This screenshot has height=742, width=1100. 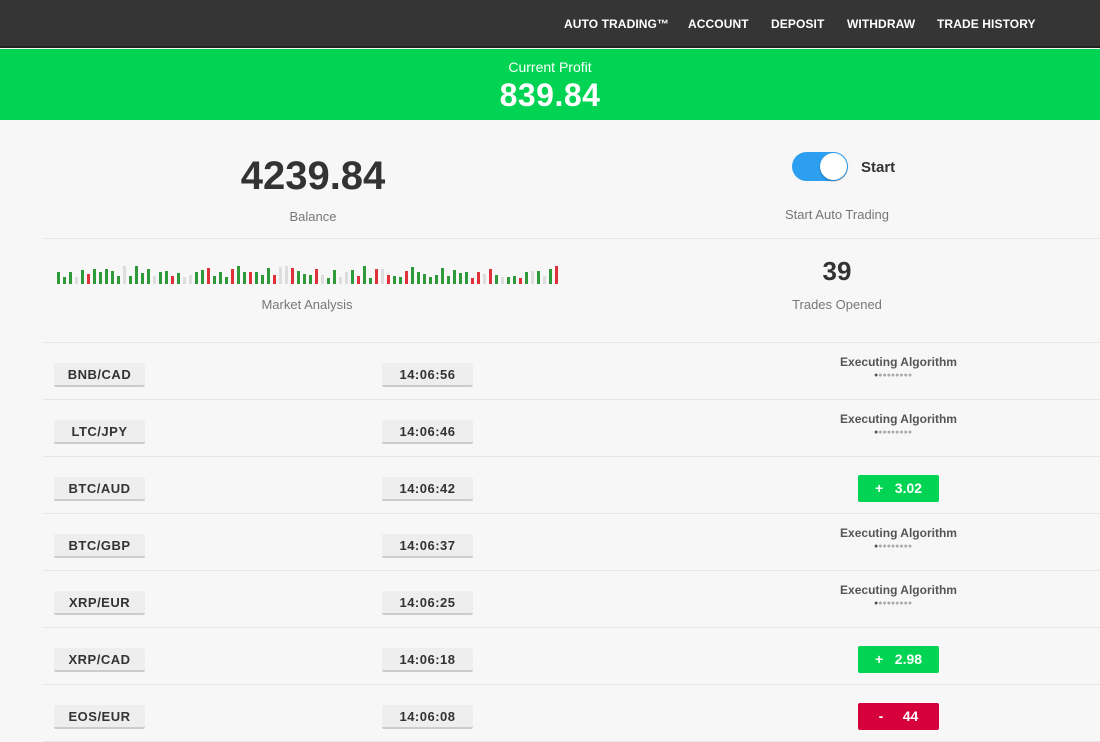 I want to click on current-profit-value: 839.84, so click(x=550, y=95).